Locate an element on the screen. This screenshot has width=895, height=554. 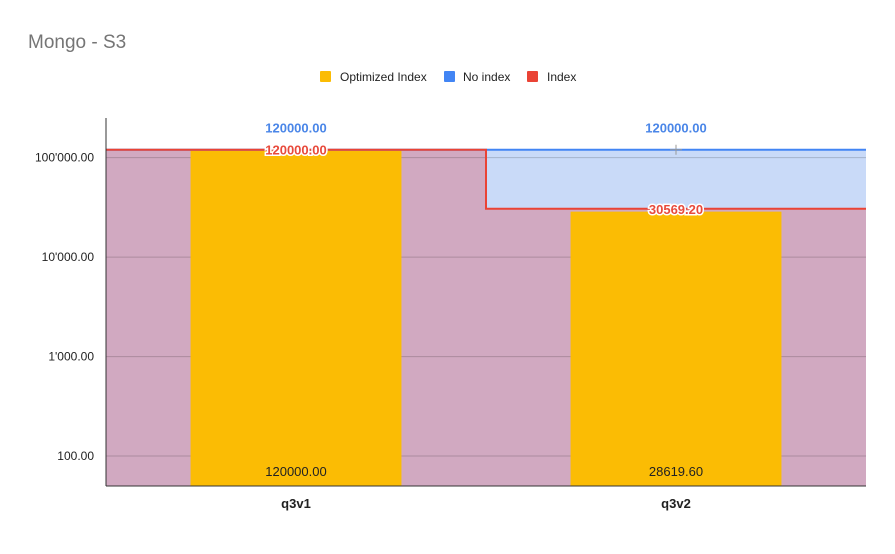
legend-label-no-index: No index is located at coordinates (486, 77).